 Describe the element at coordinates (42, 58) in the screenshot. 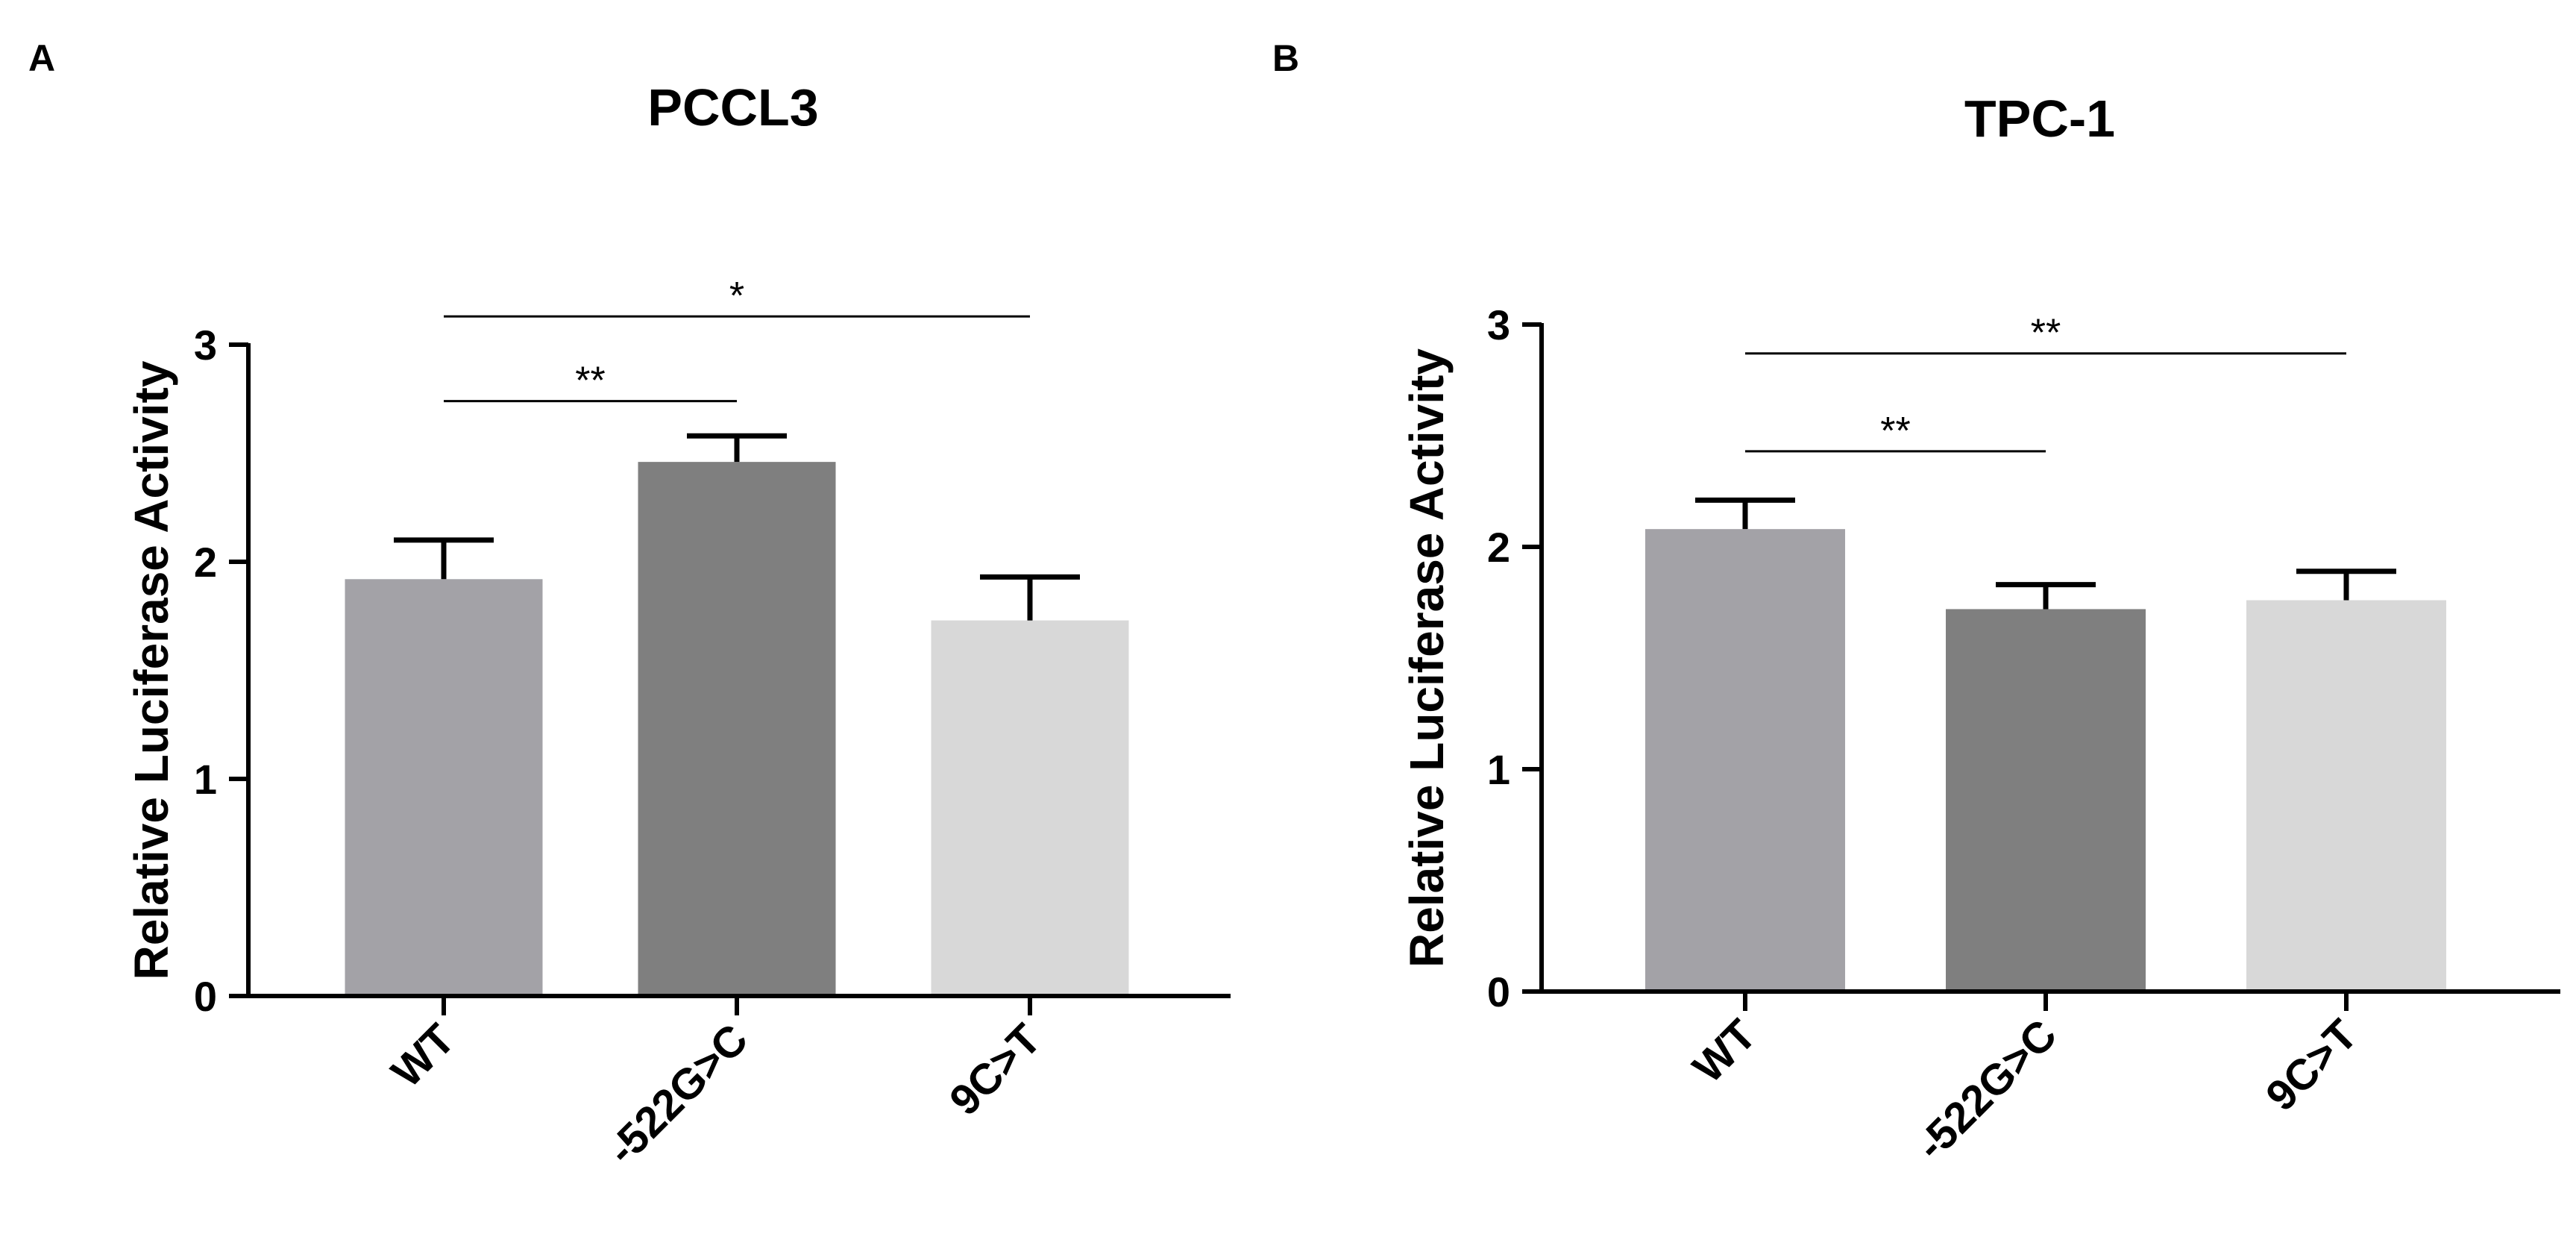

I see `panel-a-letter: A` at that location.